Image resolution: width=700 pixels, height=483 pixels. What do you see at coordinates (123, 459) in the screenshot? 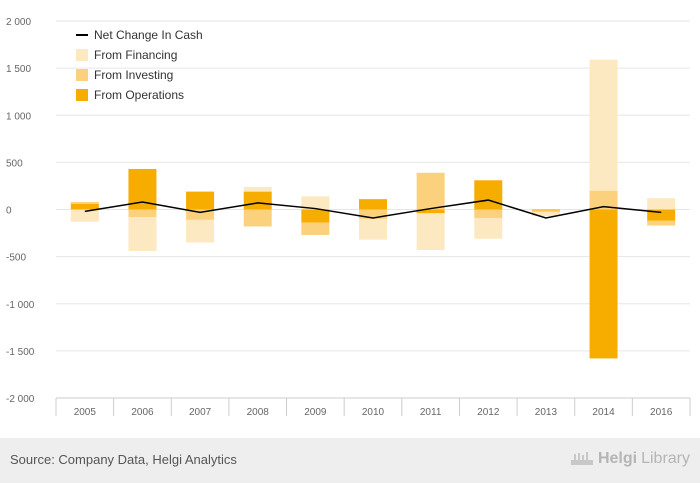
I see `source-text: Source: Company Data, Helgi Analytics` at bounding box center [123, 459].